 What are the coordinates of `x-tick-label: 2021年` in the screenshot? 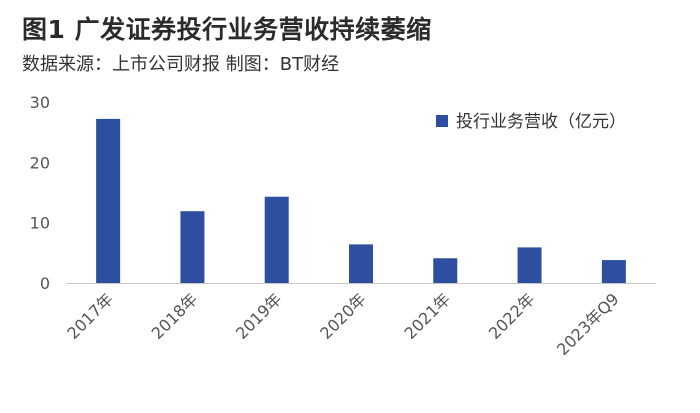 It's located at (428, 316).